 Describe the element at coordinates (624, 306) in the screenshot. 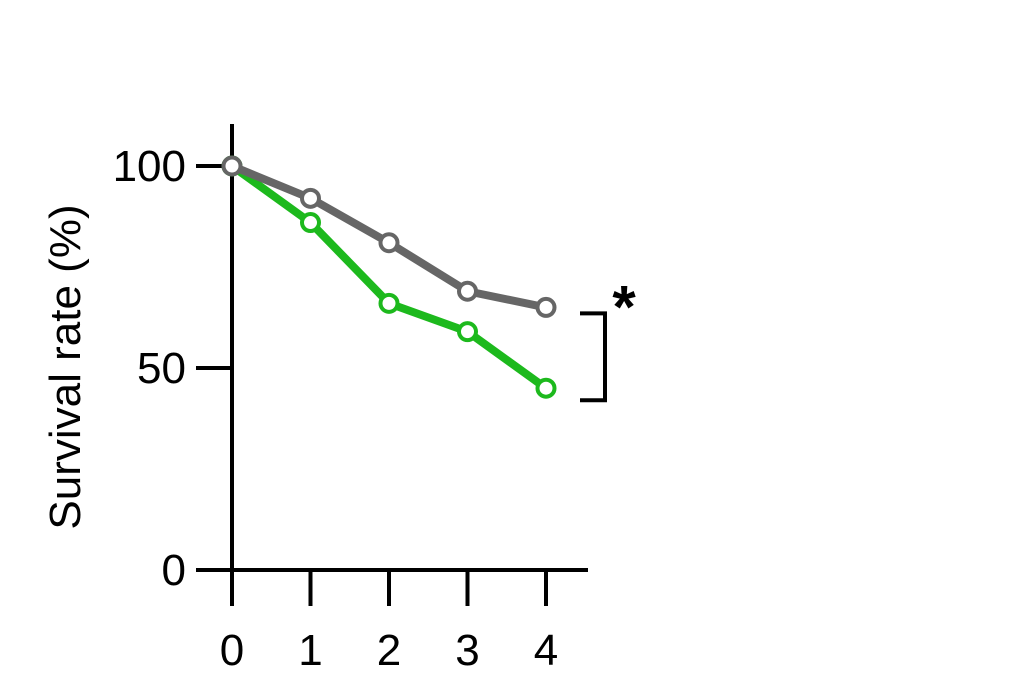

I see `significance-label: *` at that location.